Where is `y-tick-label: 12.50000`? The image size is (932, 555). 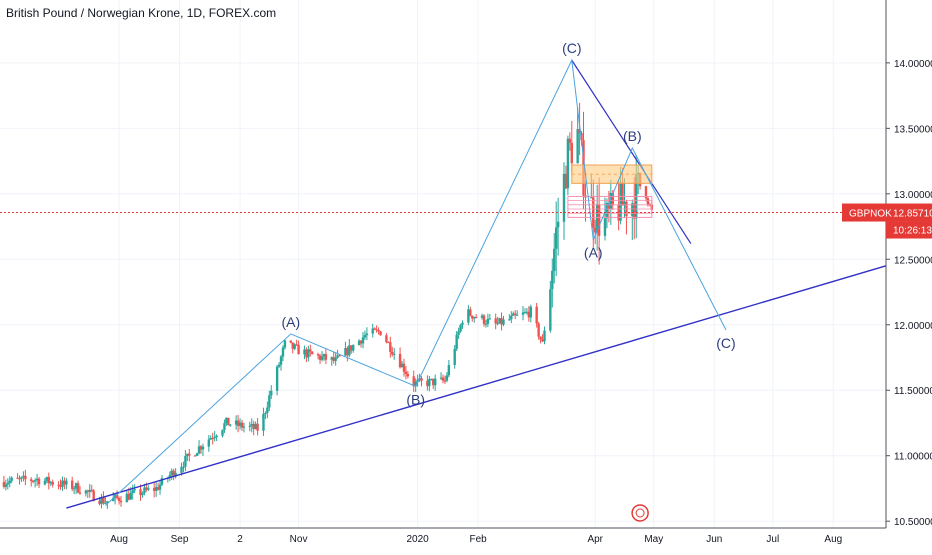
y-tick-label: 12.50000 is located at coordinates (913, 260).